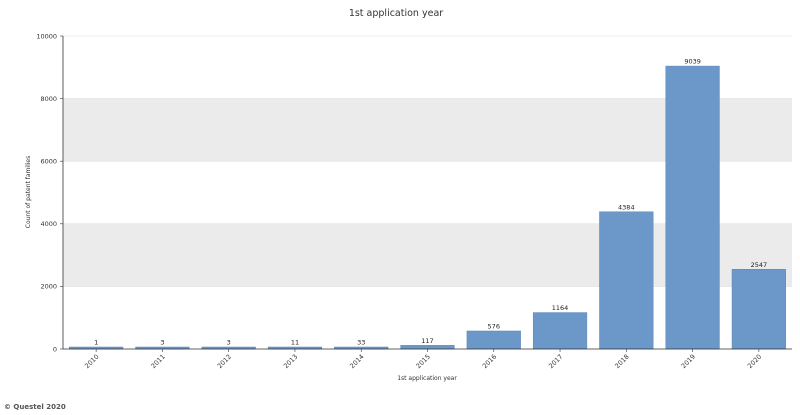 Image resolution: width=800 pixels, height=415 pixels. Describe the element at coordinates (49, 192) in the screenshot. I see `y-tick-labels: 0 2000 4000 6000 8000 10000` at that location.